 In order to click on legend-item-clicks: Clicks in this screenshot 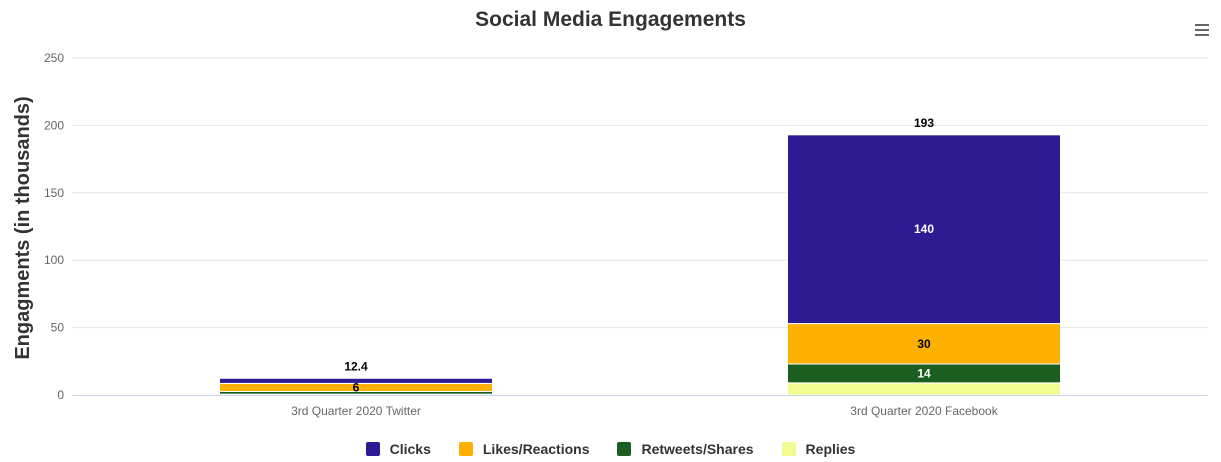, I will do `click(398, 449)`.